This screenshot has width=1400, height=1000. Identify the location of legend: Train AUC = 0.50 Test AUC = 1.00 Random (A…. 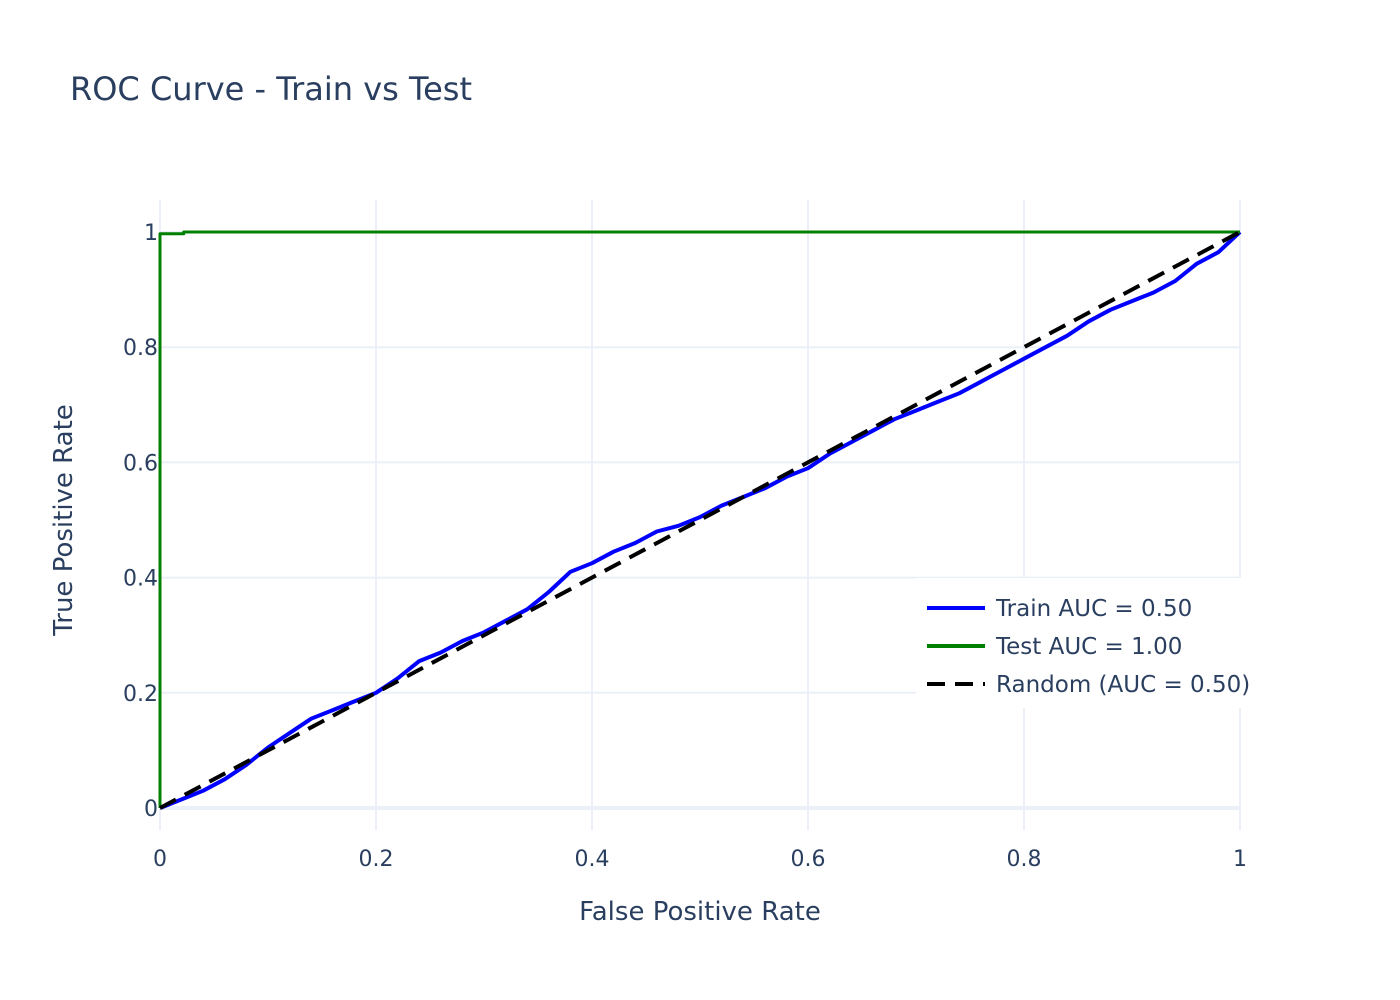
(1083, 643).